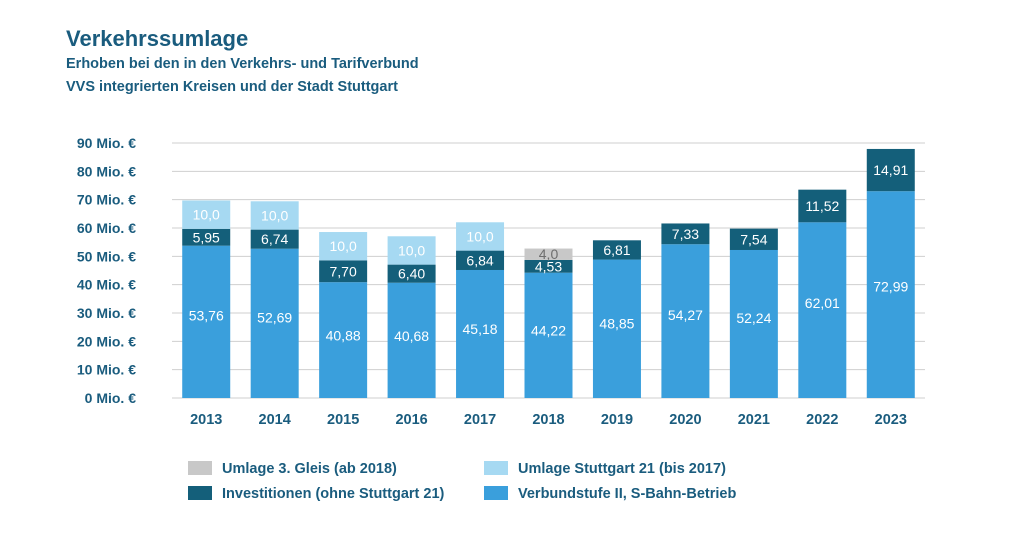  I want to click on x-tick-label: 2014, so click(275, 420).